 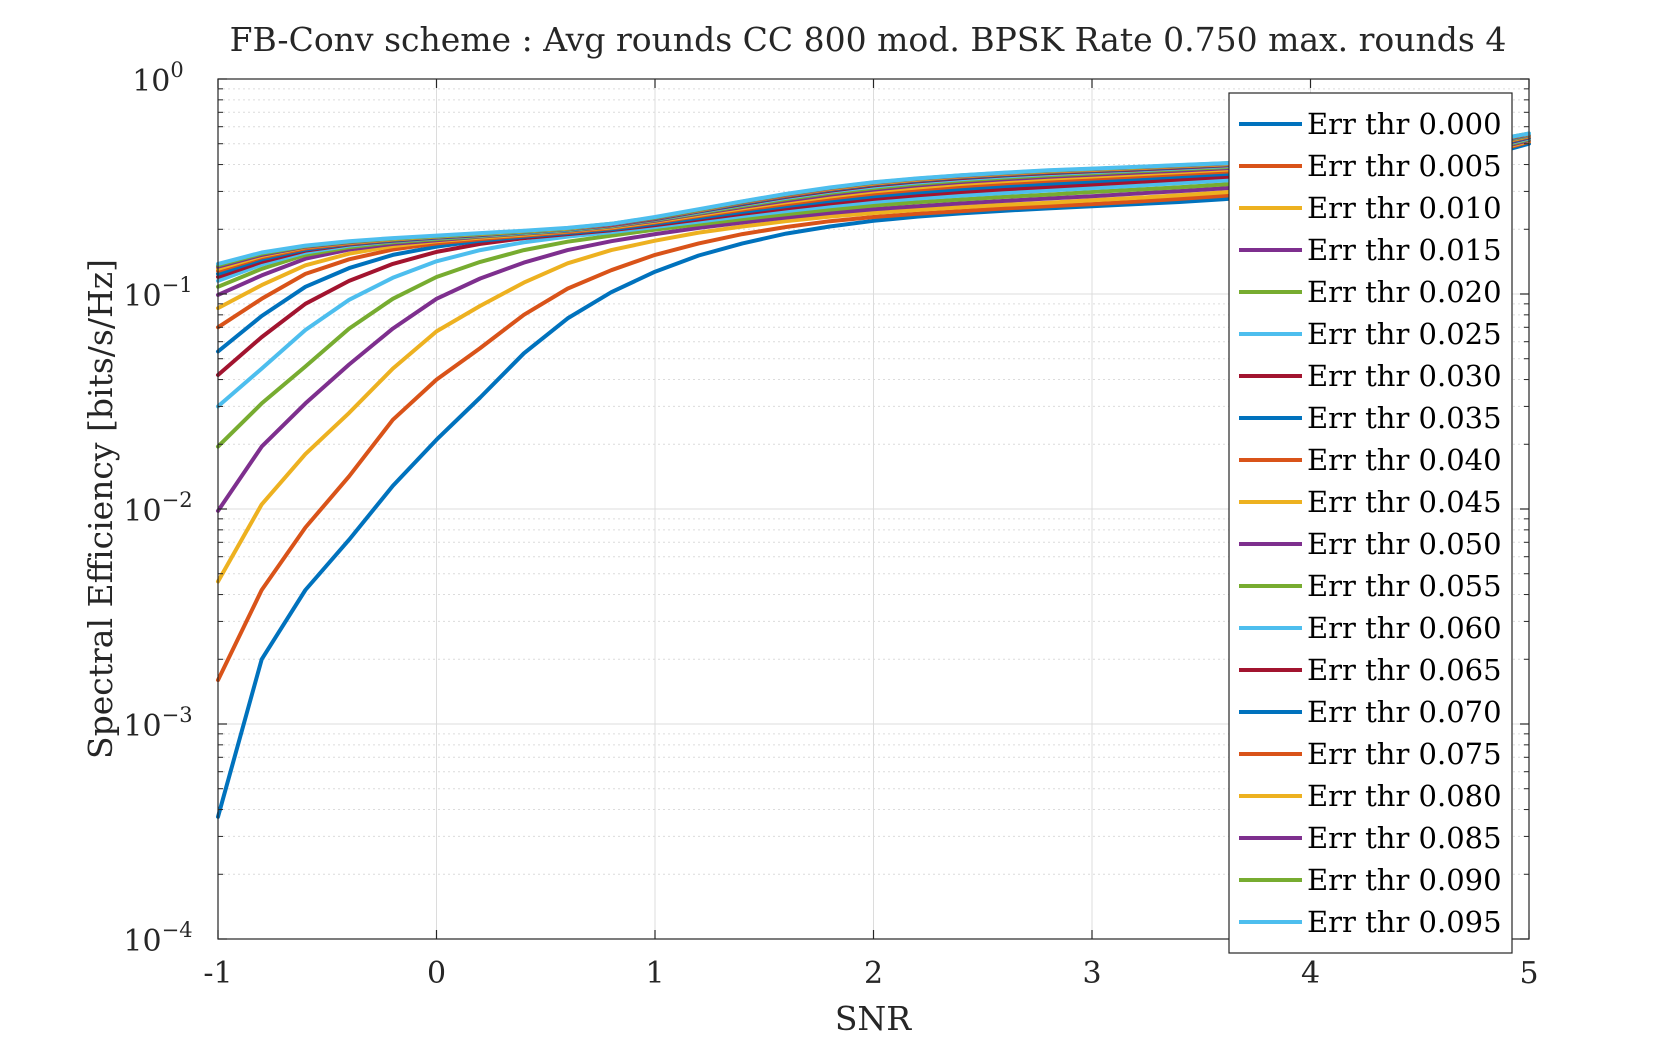 I want to click on x-tick-label: 3, so click(x=1091, y=973).